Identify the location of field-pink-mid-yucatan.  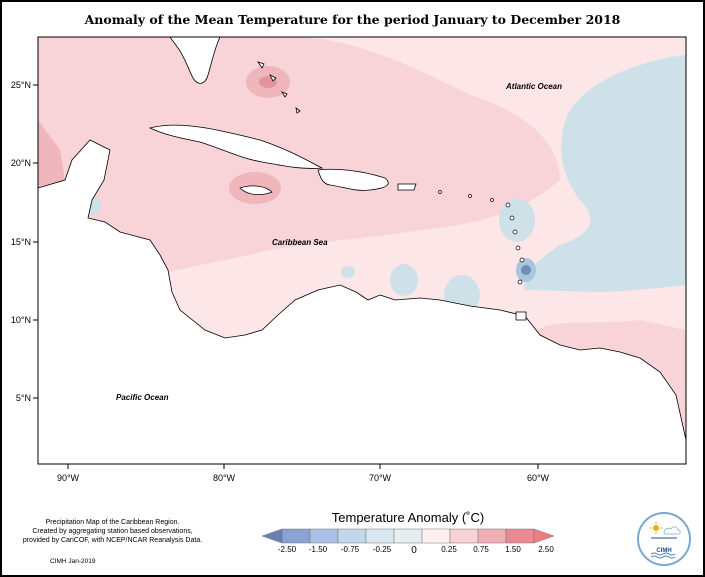
(51, 154).